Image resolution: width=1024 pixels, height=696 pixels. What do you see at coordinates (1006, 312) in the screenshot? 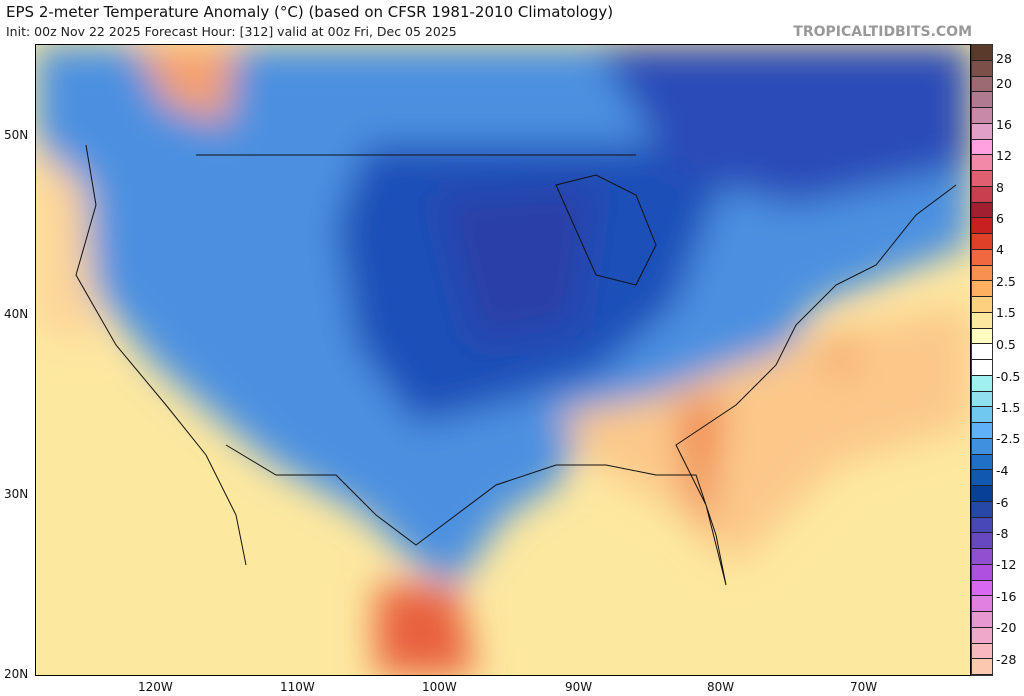
I see `colorbar-label: 1.5` at bounding box center [1006, 312].